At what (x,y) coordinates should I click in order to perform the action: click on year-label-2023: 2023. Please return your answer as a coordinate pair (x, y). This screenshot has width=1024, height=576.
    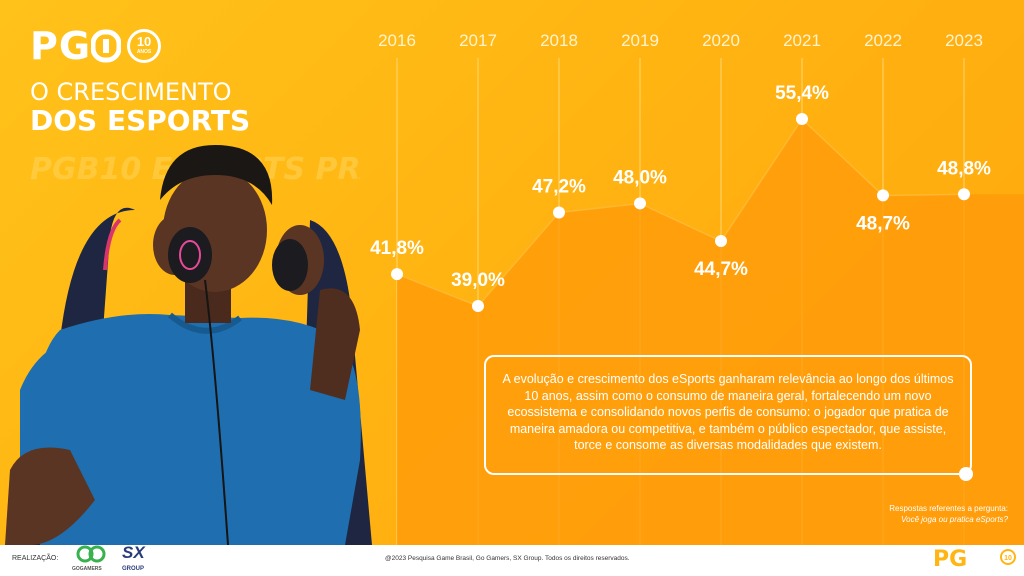
    Looking at the image, I should click on (964, 40).